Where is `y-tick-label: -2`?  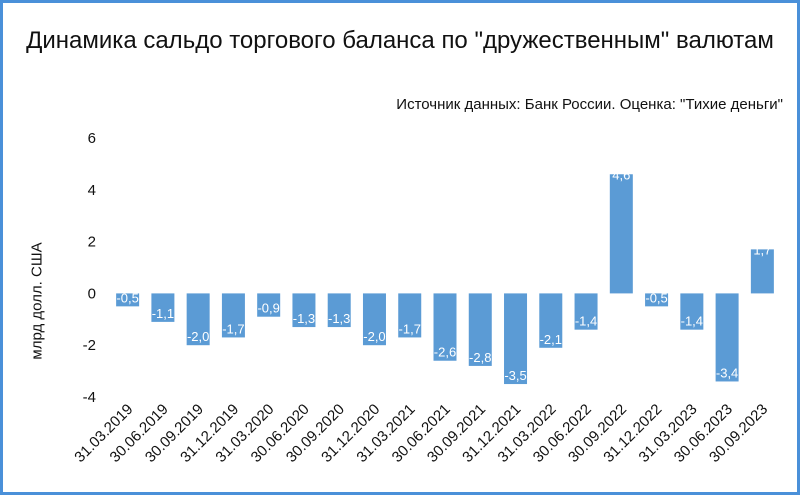
y-tick-label: -2 is located at coordinates (89, 345).